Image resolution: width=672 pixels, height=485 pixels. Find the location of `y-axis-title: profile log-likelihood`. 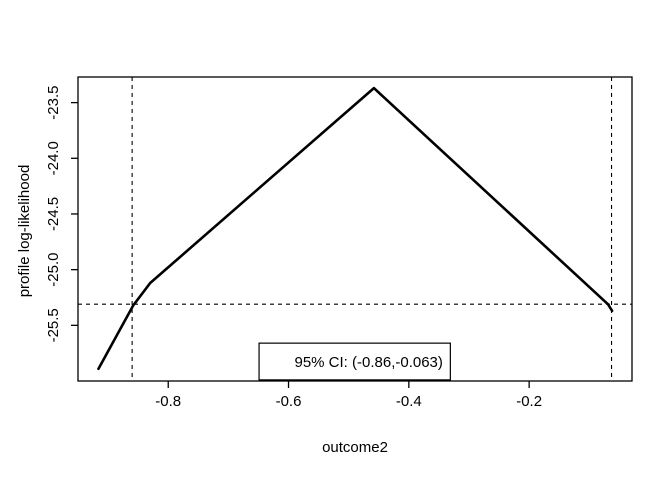

y-axis-title: profile log-likelihood is located at coordinates (24, 231).